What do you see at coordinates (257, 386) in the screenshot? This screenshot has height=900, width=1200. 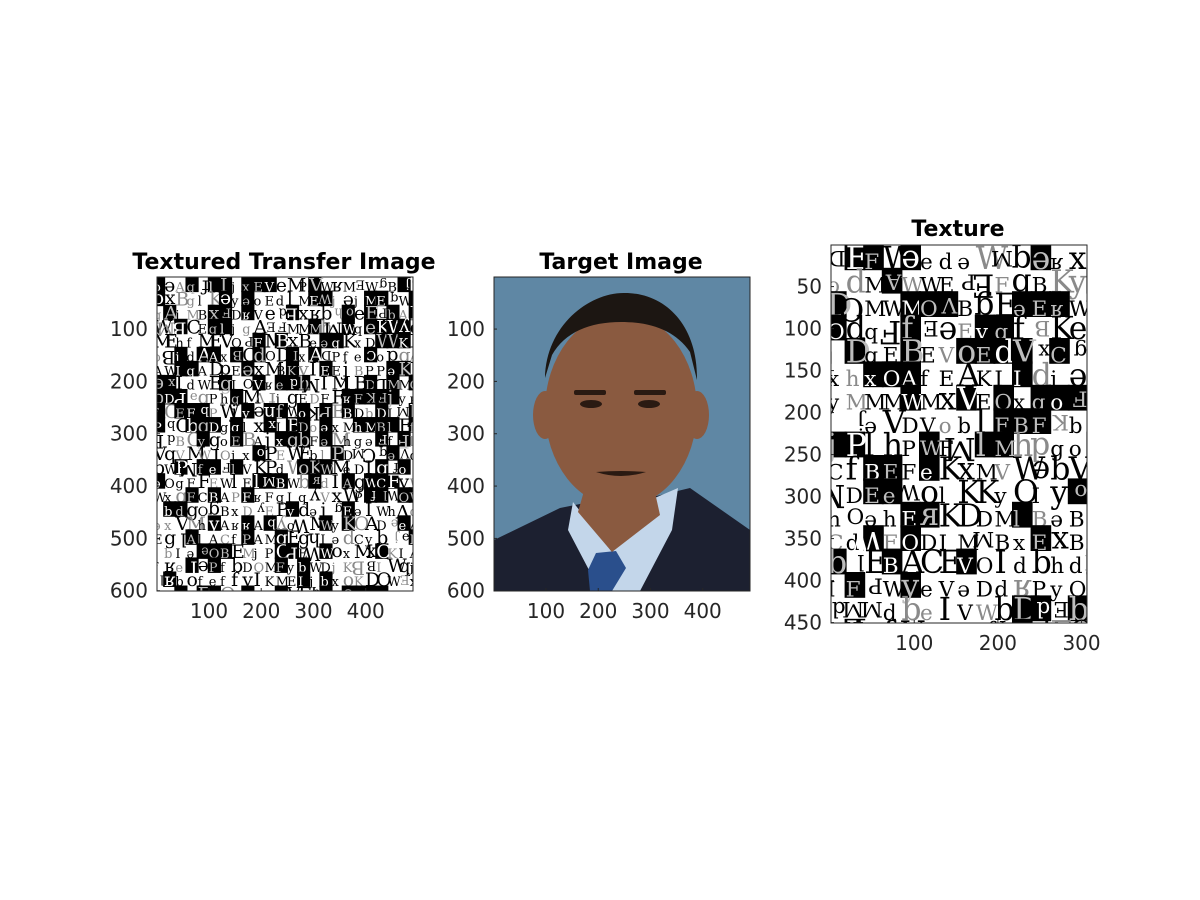 I see `texture-glyph: V` at bounding box center [257, 386].